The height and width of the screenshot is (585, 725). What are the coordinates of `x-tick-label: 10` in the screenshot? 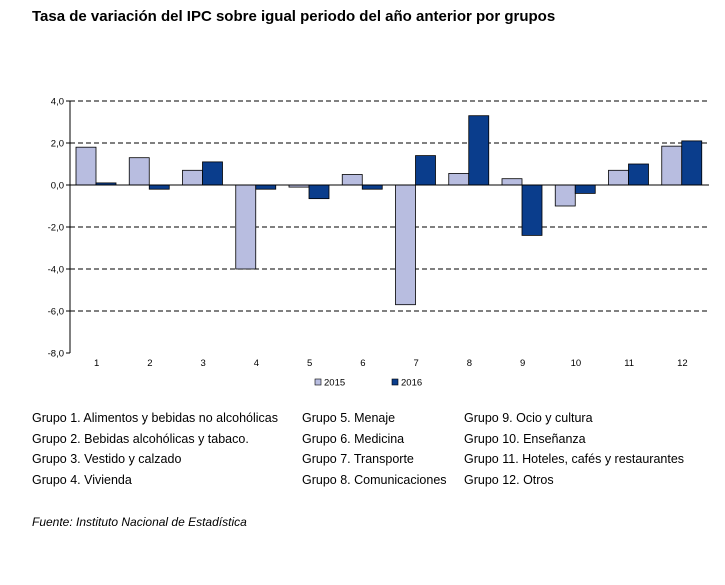 It's located at (576, 363).